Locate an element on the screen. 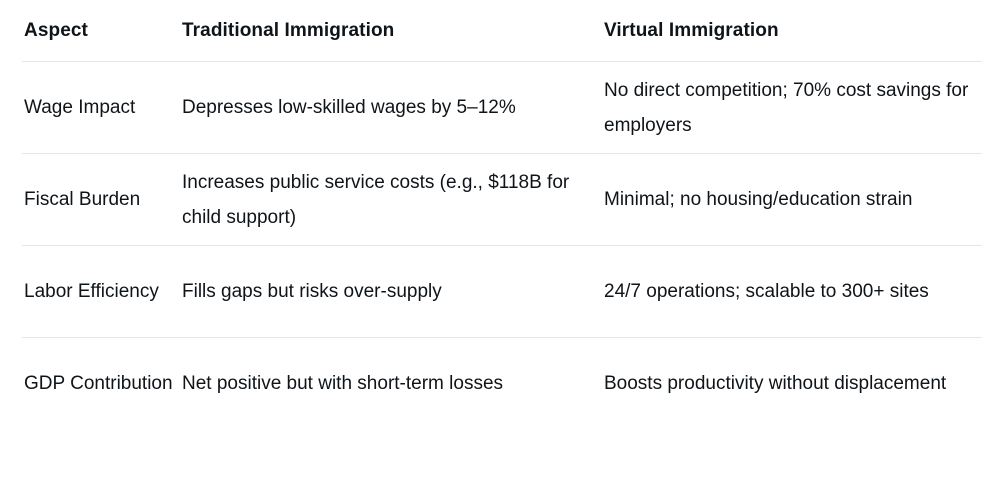 This screenshot has width=996, height=477. cell-aspect: Labor Efficiency is located at coordinates (101, 291).